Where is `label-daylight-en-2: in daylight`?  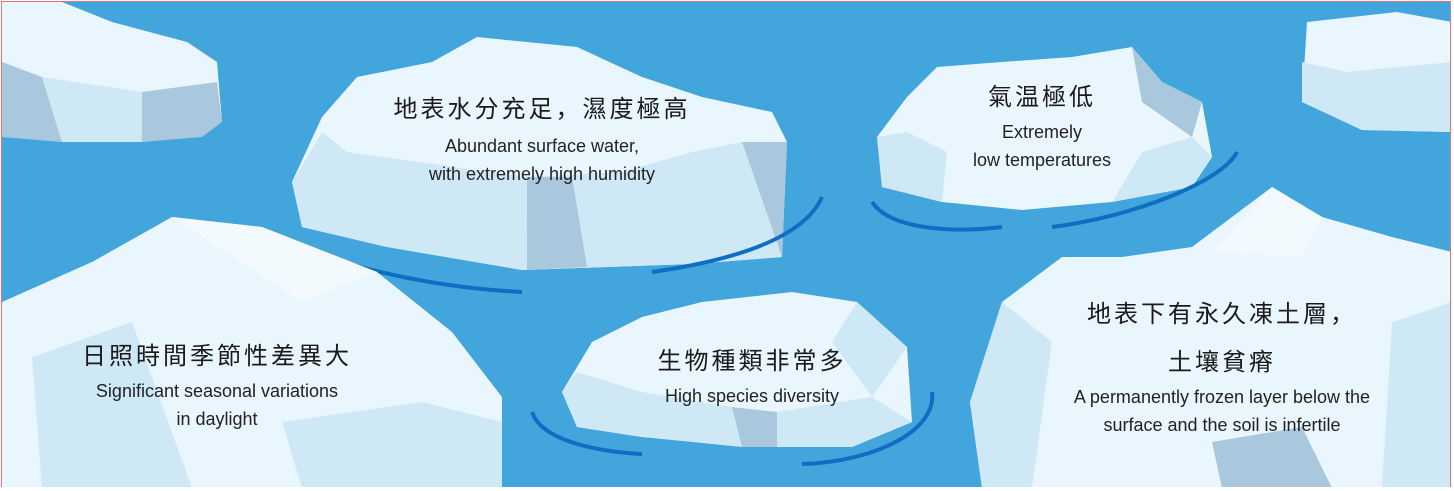 label-daylight-en-2: in daylight is located at coordinates (217, 419).